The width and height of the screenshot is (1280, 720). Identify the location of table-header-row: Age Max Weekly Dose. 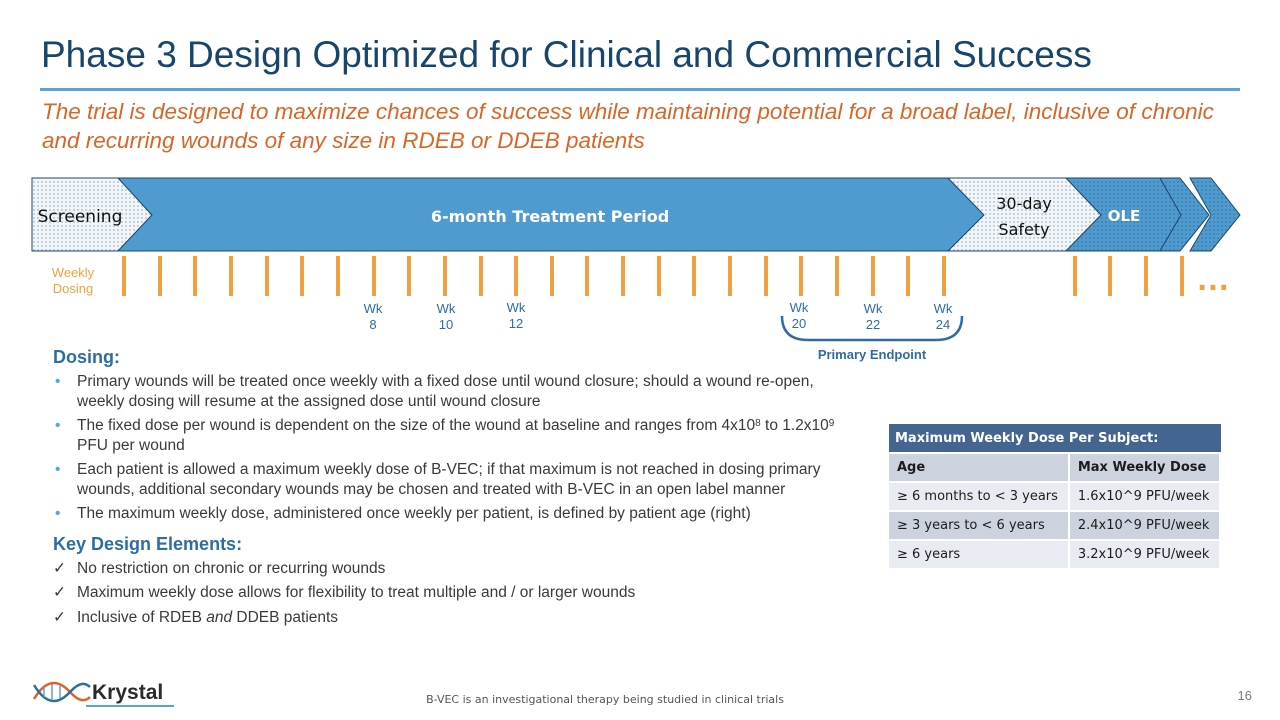
(1055, 468).